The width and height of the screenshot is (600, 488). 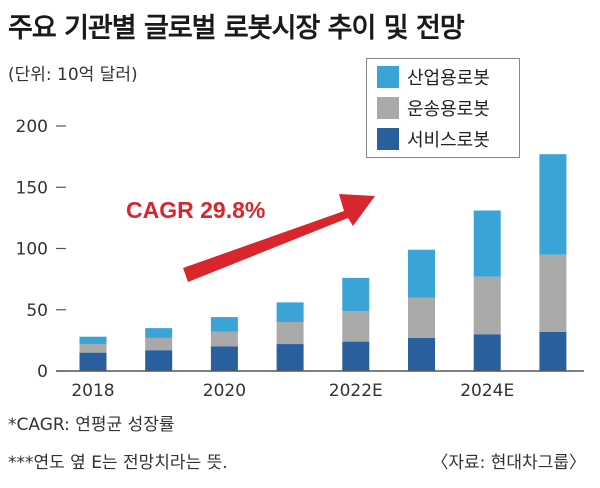 I want to click on x-tick-label: 2022E, so click(x=356, y=391).